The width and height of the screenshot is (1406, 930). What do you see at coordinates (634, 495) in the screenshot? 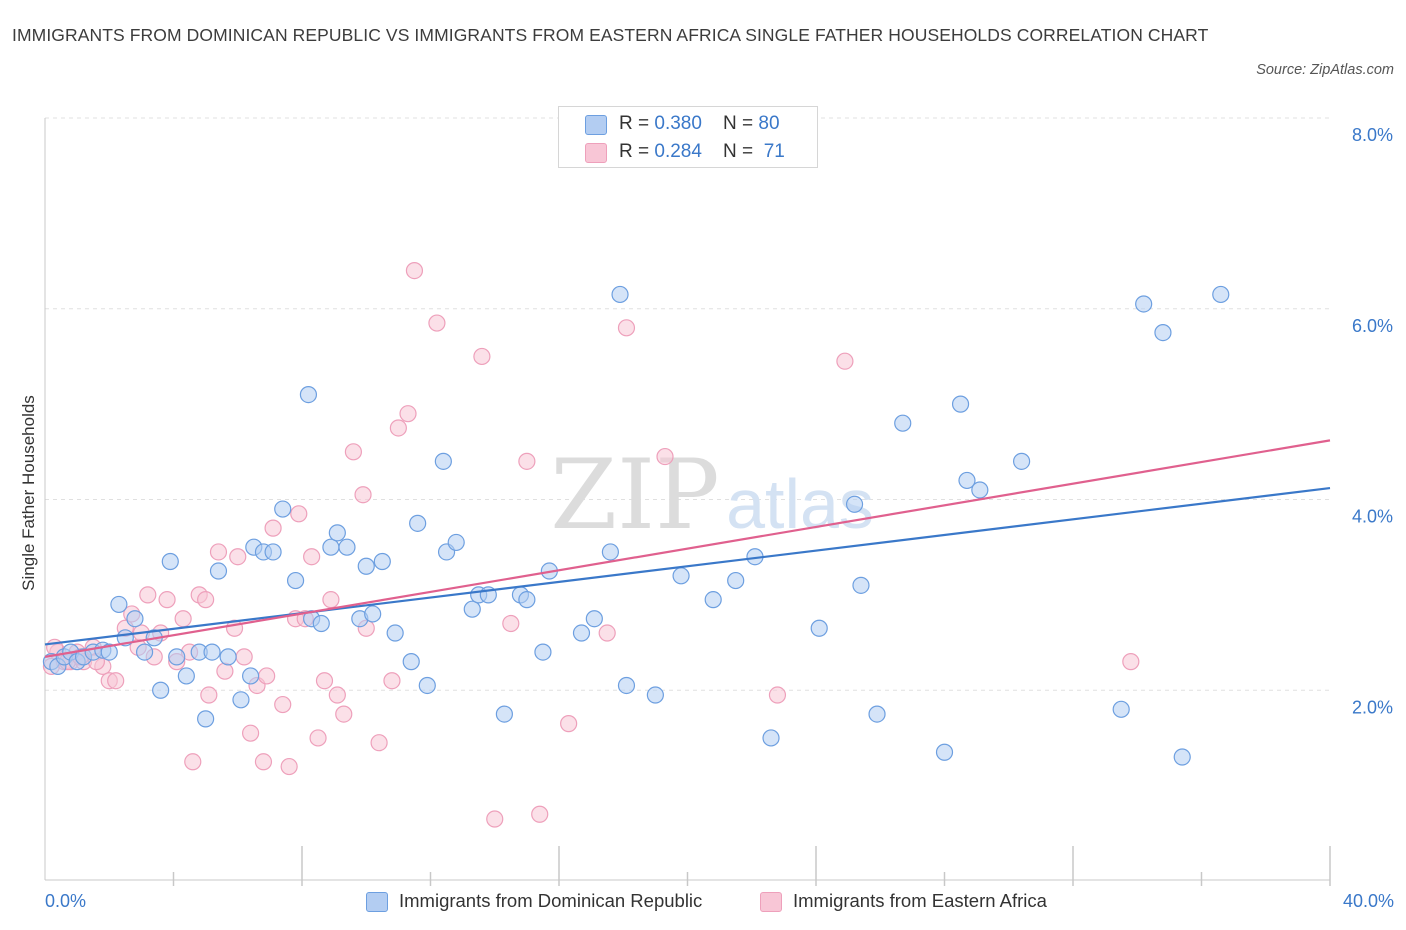
I see `watermark-zip: ZIP` at bounding box center [634, 495].